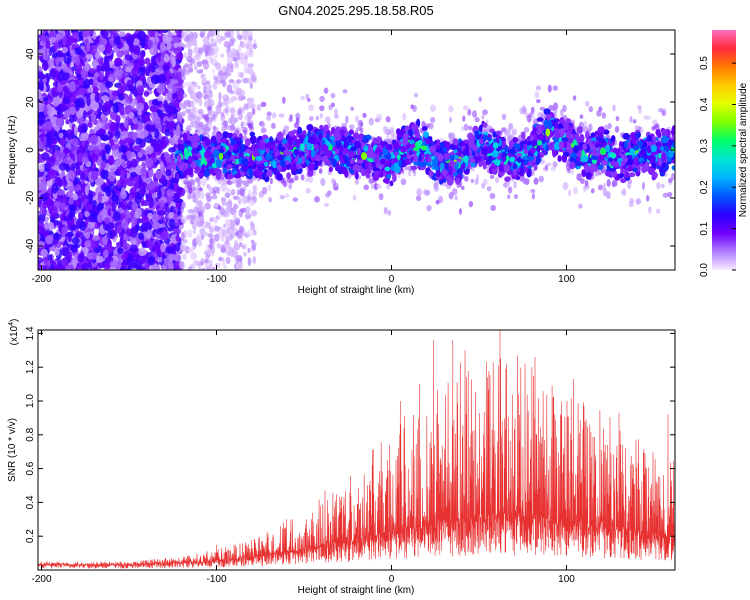 Image resolution: width=750 pixels, height=600 pixels. What do you see at coordinates (673, 168) in the screenshot?
I see `heatmap-signal-cell` at bounding box center [673, 168].